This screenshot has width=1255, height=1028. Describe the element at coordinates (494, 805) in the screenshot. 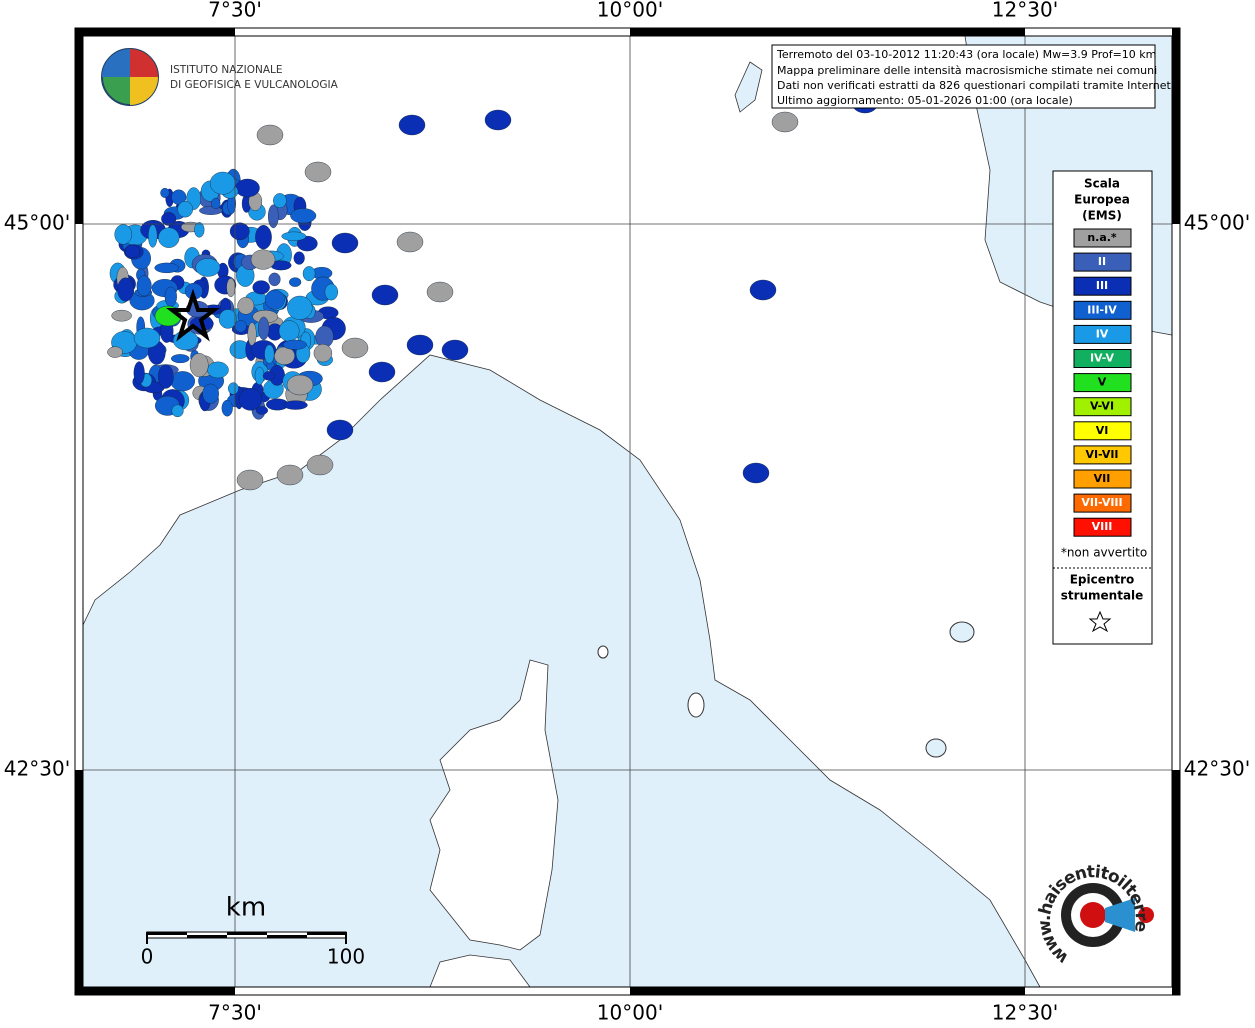

I see `corsica` at that location.